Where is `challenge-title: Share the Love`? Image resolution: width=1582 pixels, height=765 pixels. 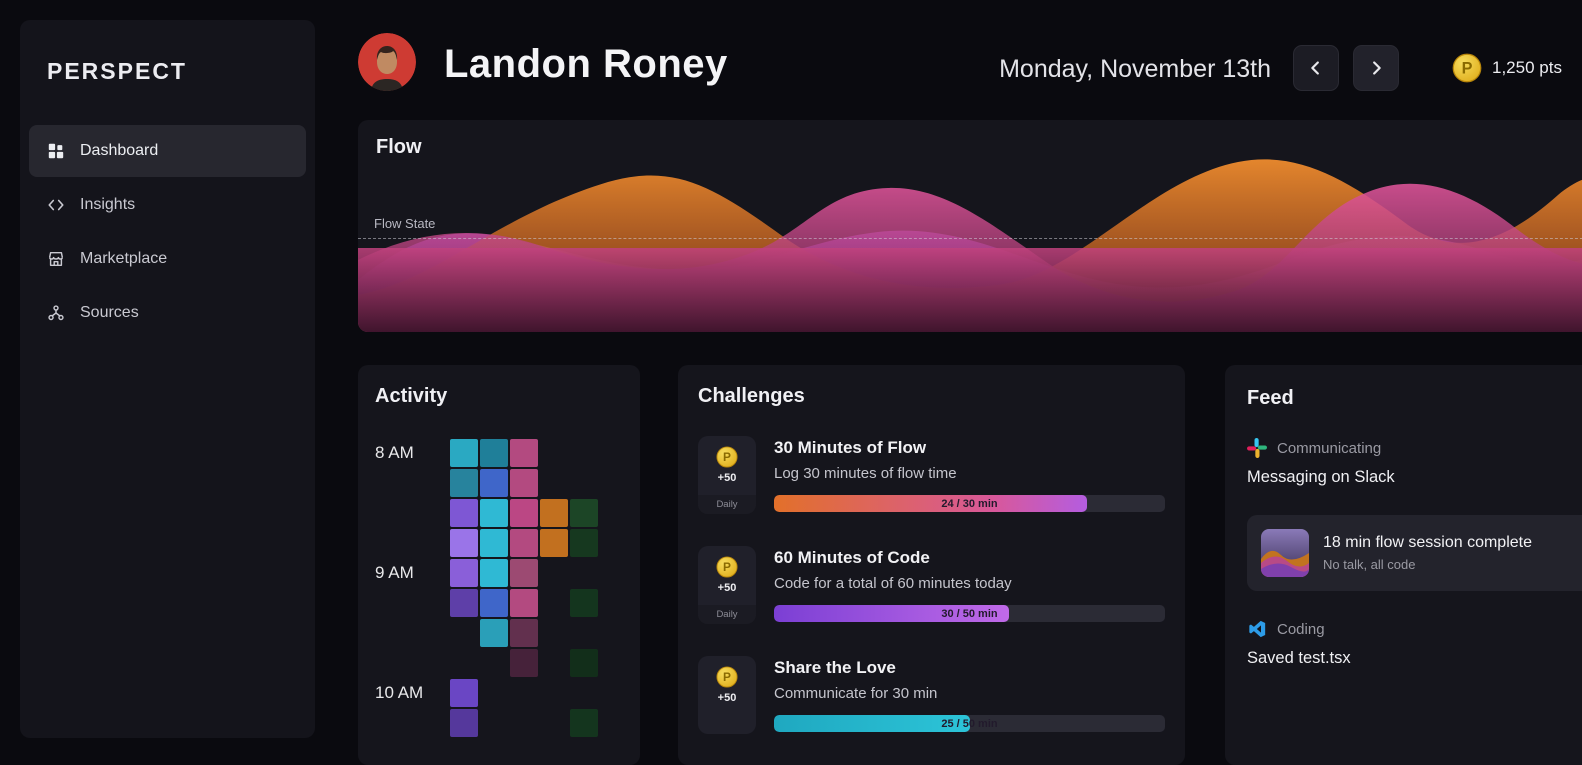
challenge-title: Share the Love is located at coordinates (835, 667).